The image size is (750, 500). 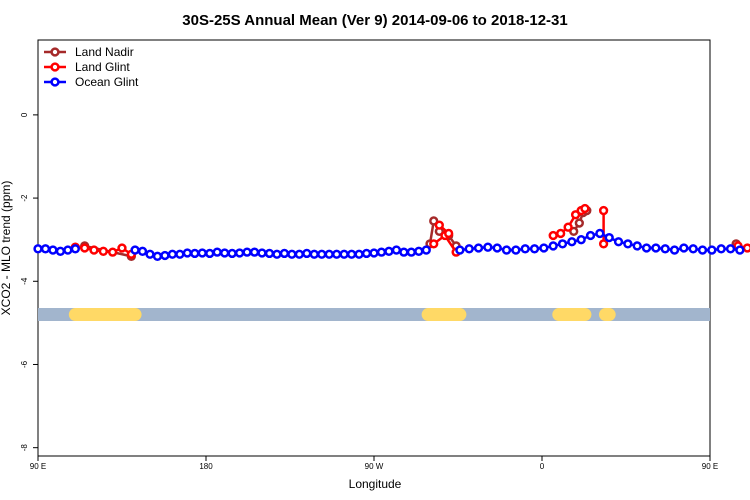 I want to click on legend-label: Land Glint, so click(x=102, y=67).